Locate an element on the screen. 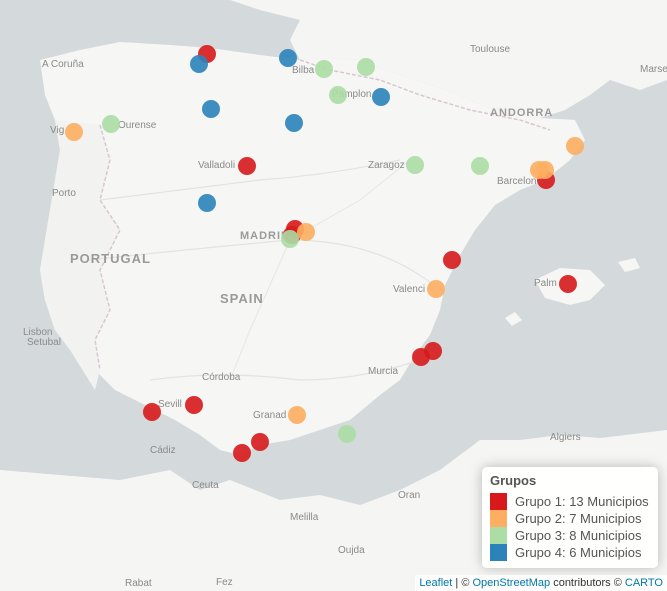  place-label: Palm is located at coordinates (545, 283).